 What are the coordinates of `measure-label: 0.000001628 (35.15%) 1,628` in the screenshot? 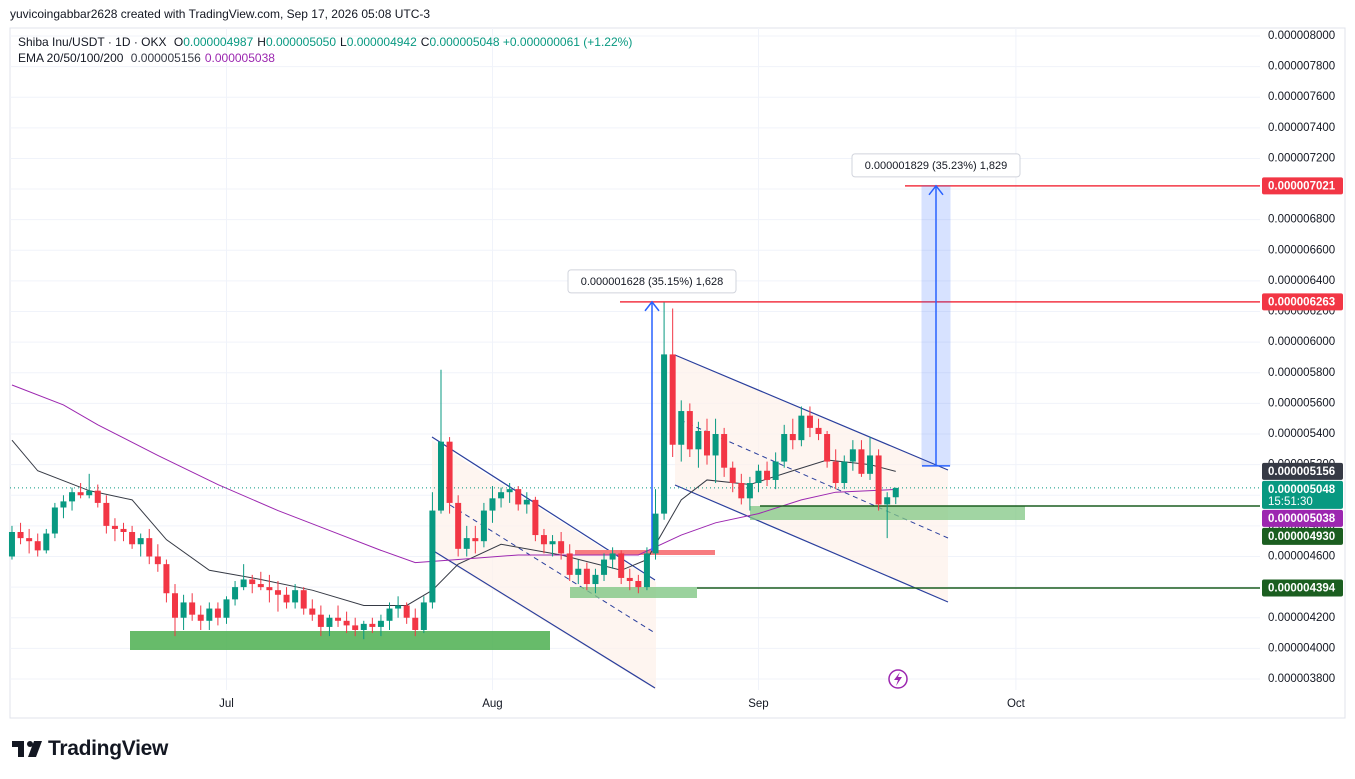 It's located at (652, 282).